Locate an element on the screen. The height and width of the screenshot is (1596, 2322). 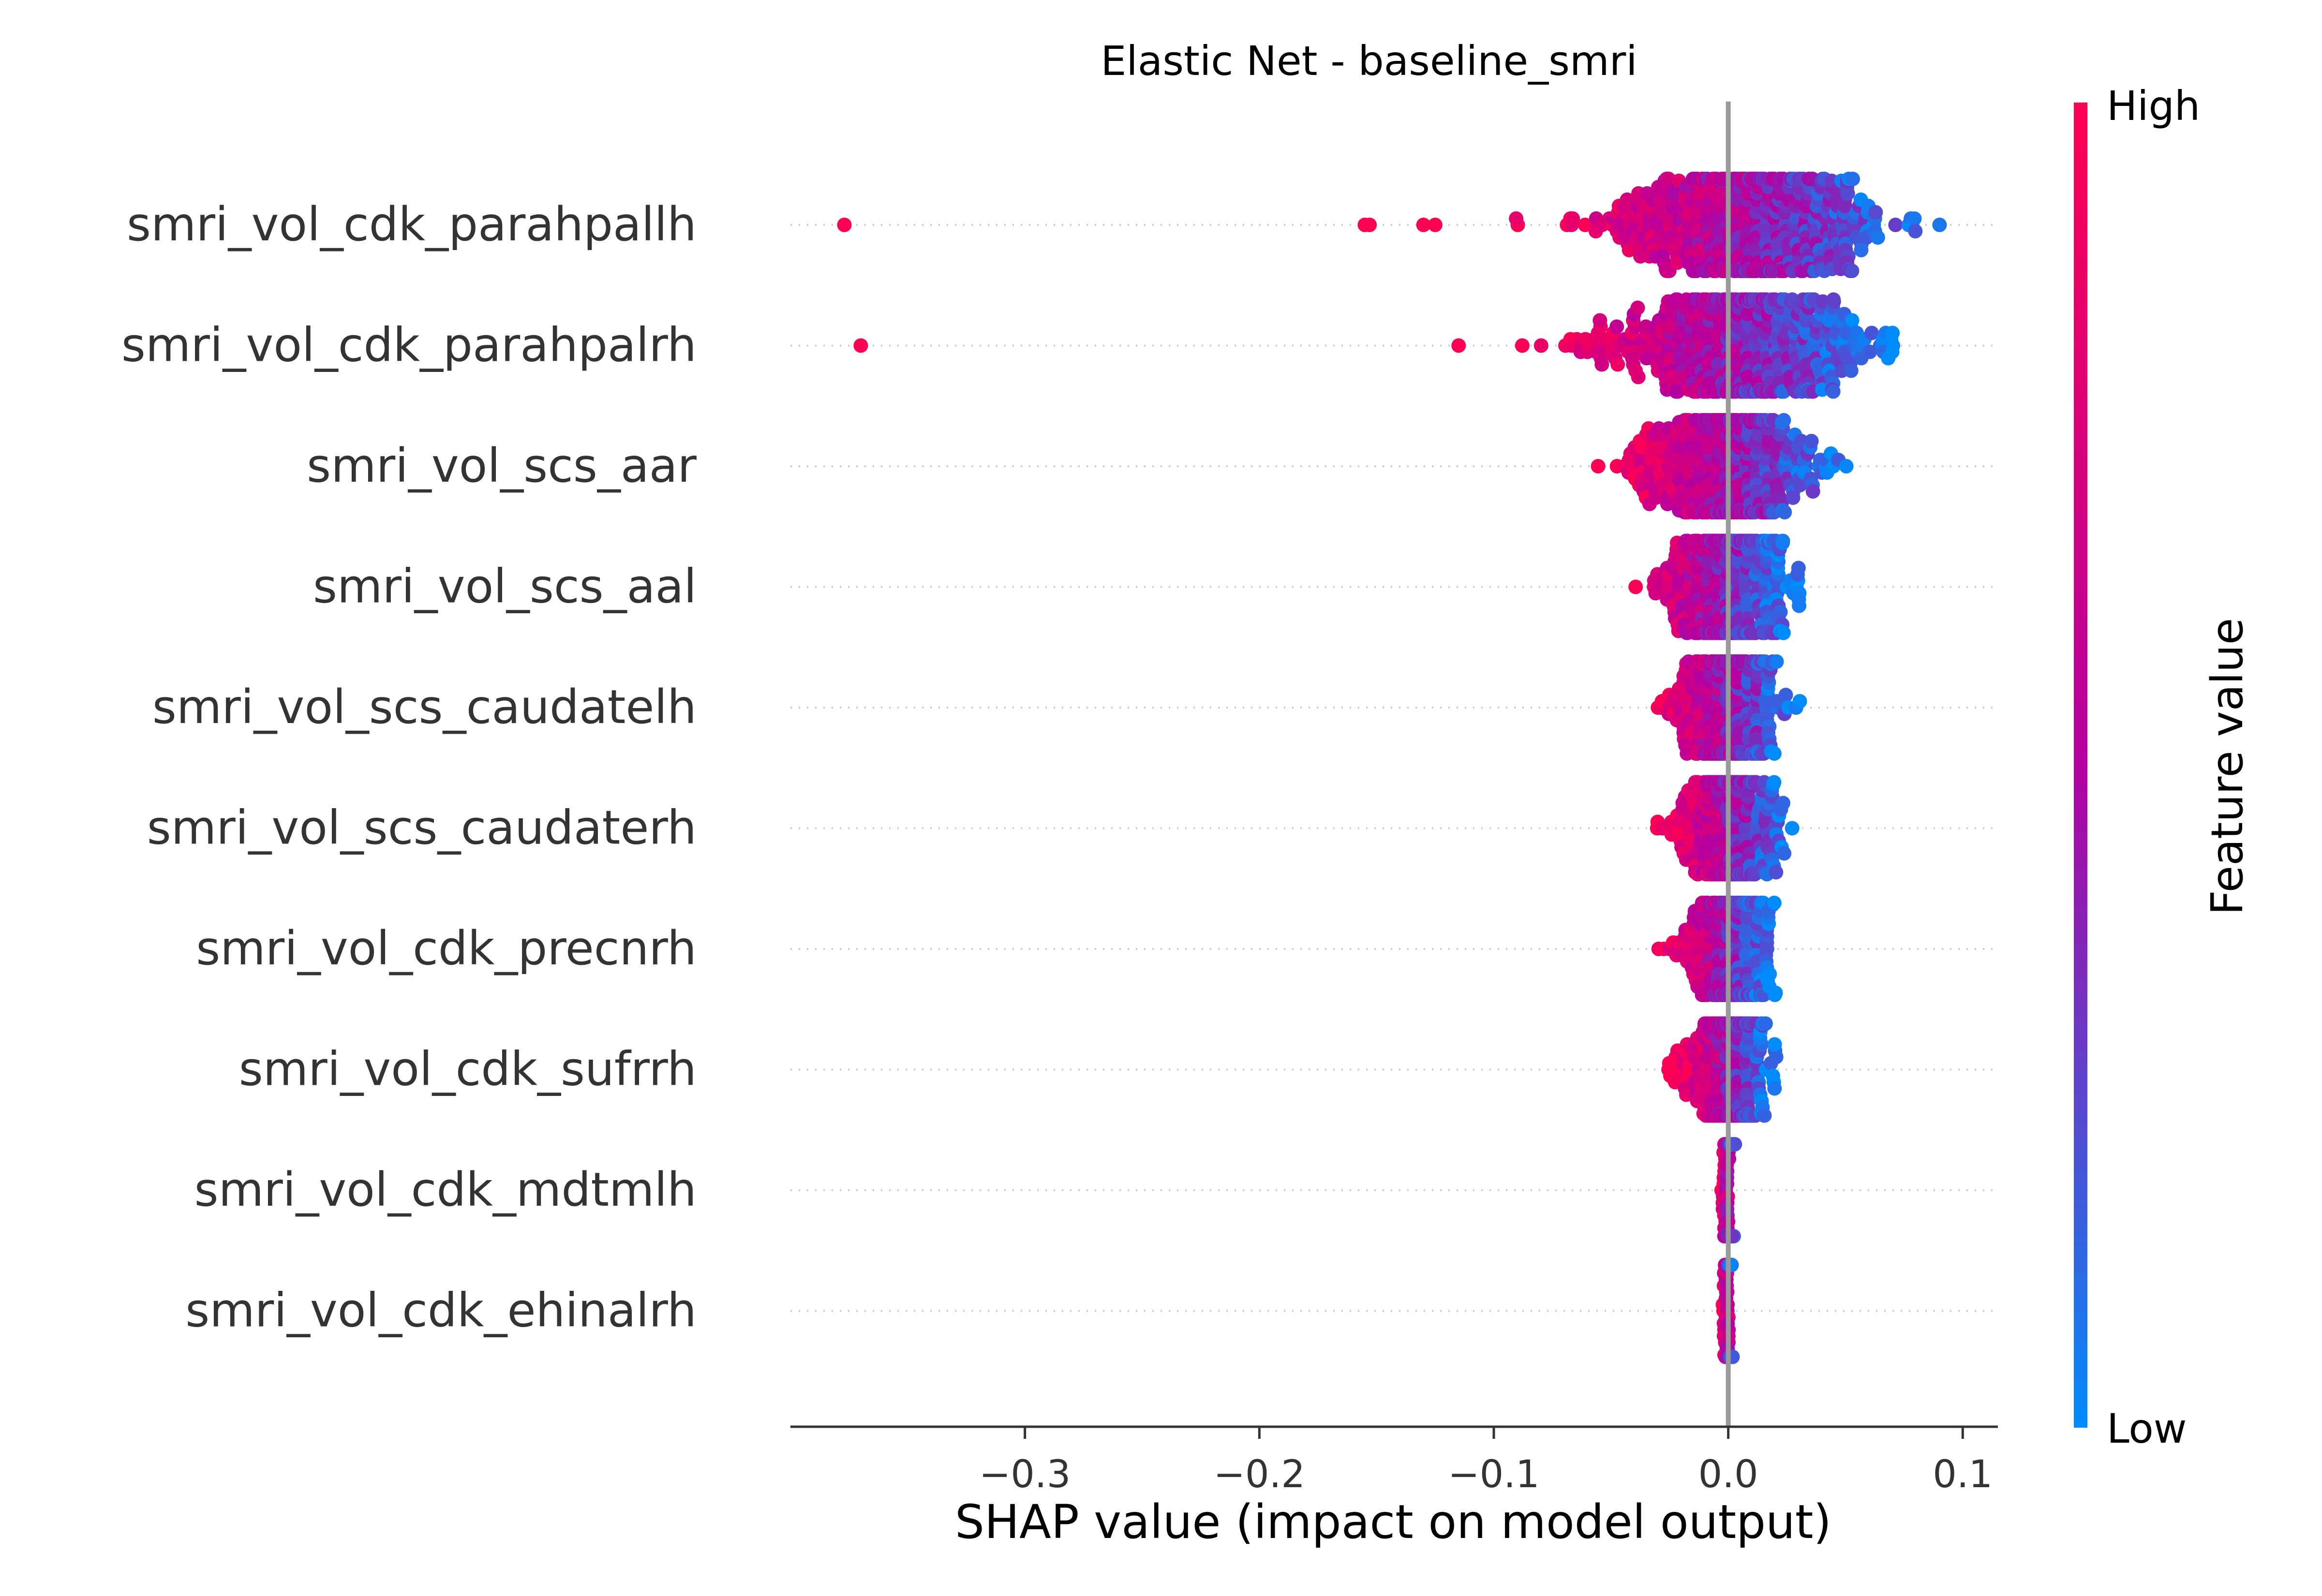
x-axis-ticks: −0.3 −0.2 −0.1 0.0 0.1 is located at coordinates (1486, 1461).